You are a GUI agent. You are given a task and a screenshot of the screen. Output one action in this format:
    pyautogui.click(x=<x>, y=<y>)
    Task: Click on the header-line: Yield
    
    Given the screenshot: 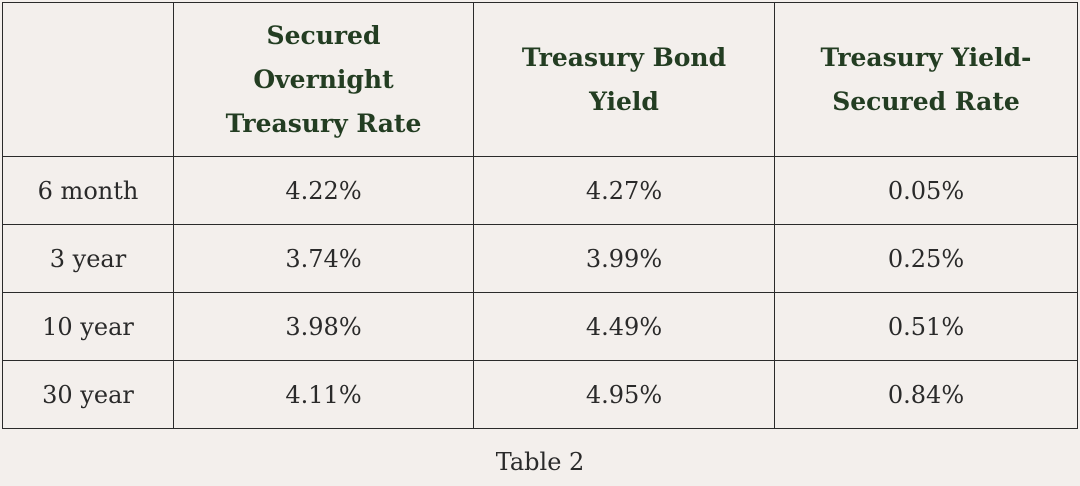 What is the action you would take?
    pyautogui.click(x=624, y=101)
    